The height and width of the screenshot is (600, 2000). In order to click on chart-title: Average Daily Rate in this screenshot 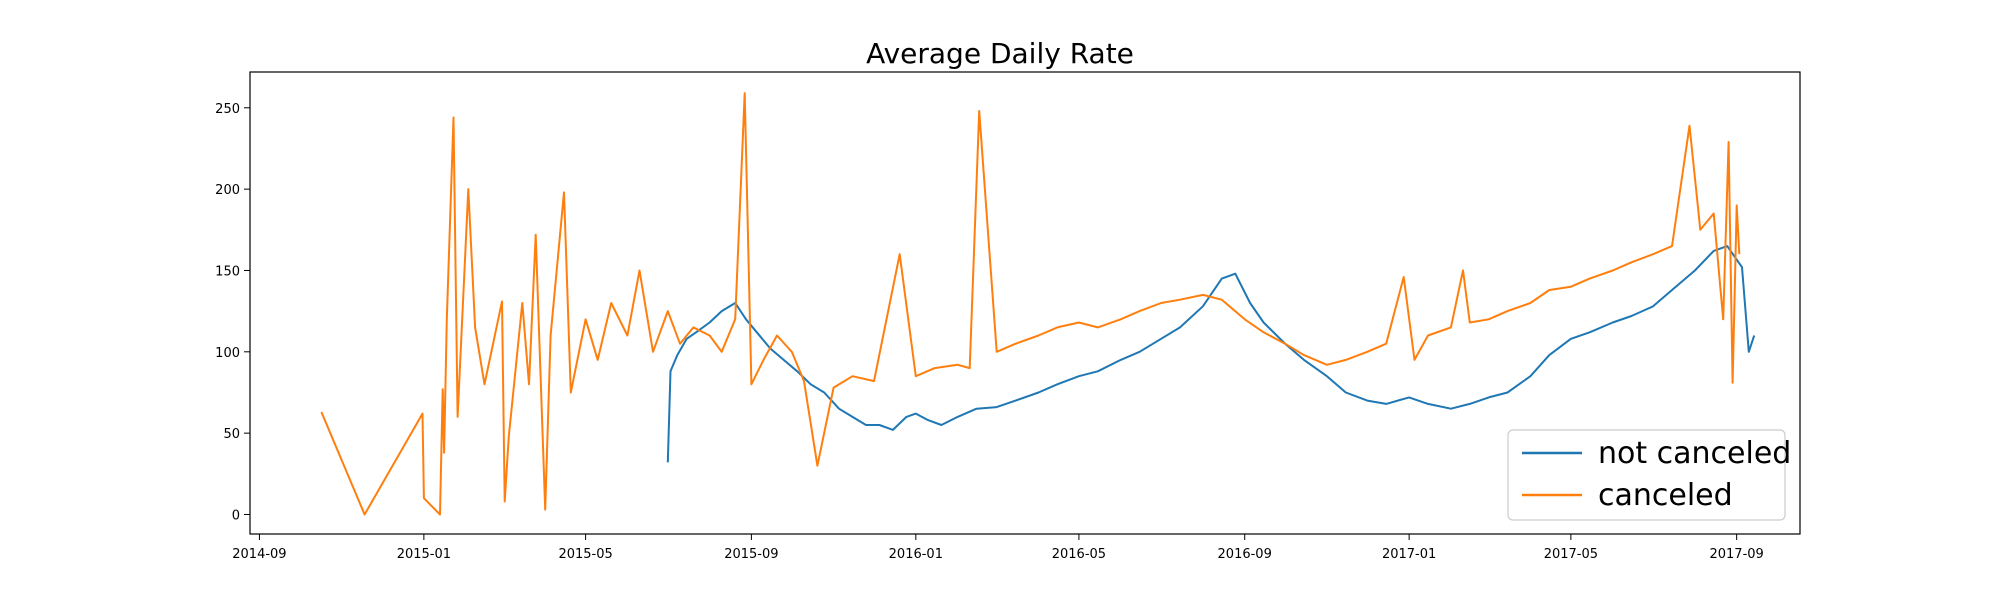, I will do `click(1000, 53)`.